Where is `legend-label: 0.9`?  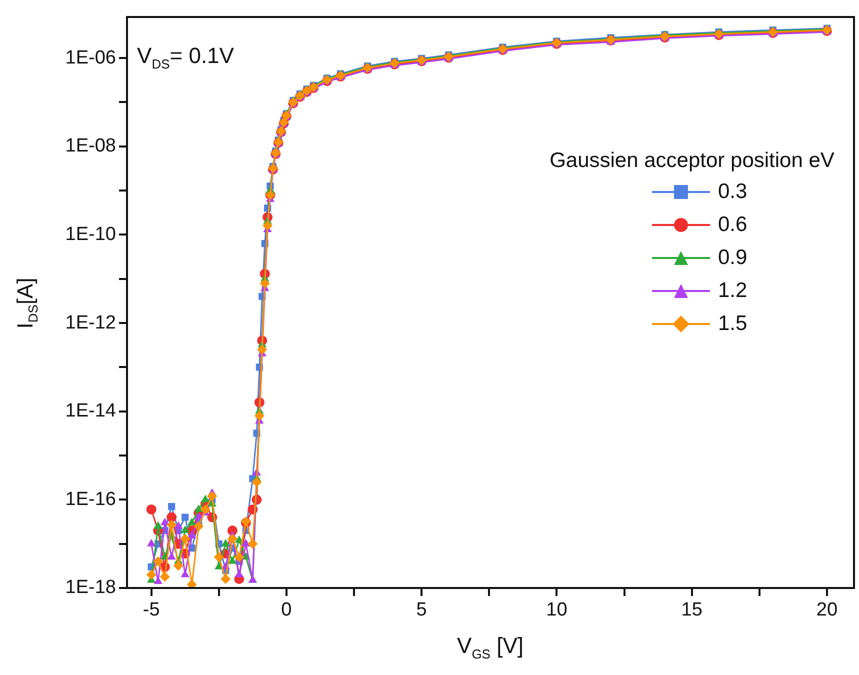
legend-label: 0.9 is located at coordinates (733, 258).